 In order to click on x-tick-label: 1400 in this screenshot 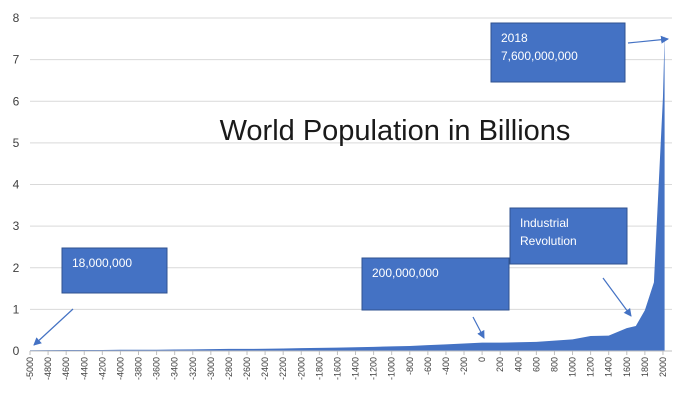, I will do `click(609, 367)`.